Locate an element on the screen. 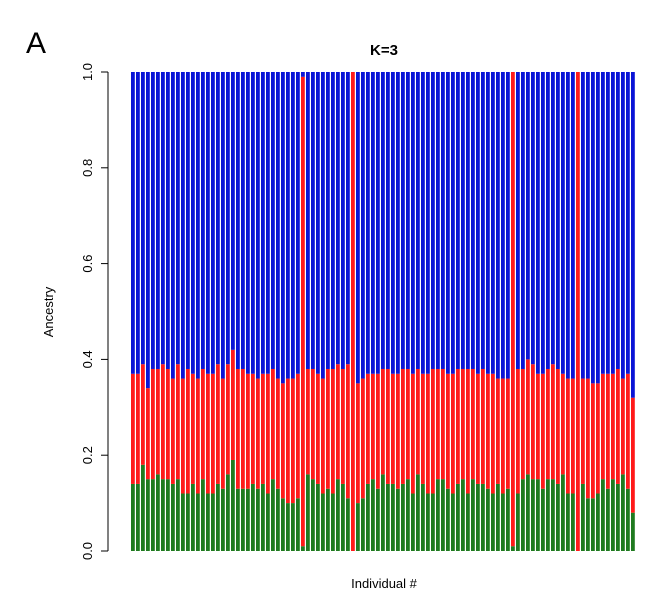  y-tick-label: 0.4 is located at coordinates (87, 359).